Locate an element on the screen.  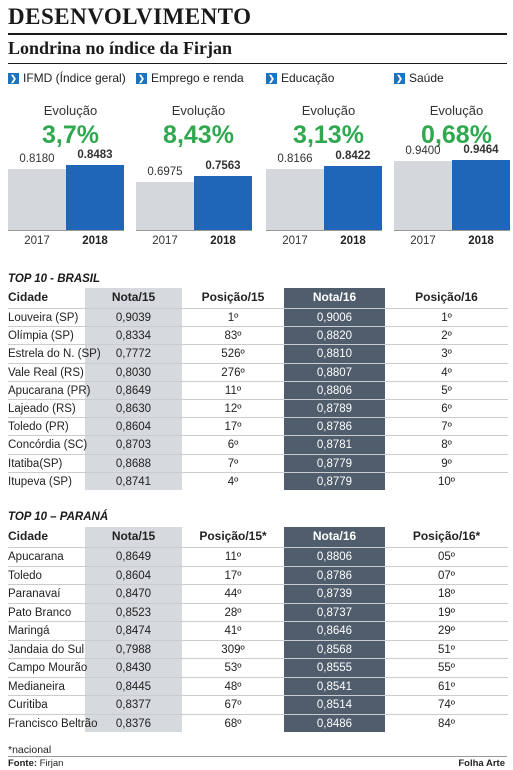
value-2018: 0.8483 is located at coordinates (95, 155).